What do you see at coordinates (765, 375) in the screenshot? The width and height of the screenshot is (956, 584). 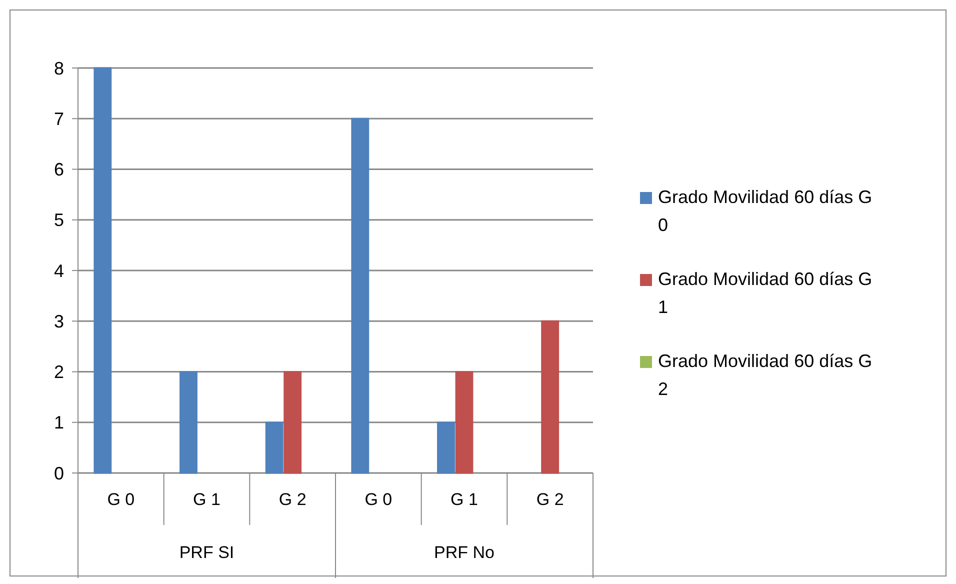 I see `legend-label: Grado Movilidad 60 días G 2` at bounding box center [765, 375].